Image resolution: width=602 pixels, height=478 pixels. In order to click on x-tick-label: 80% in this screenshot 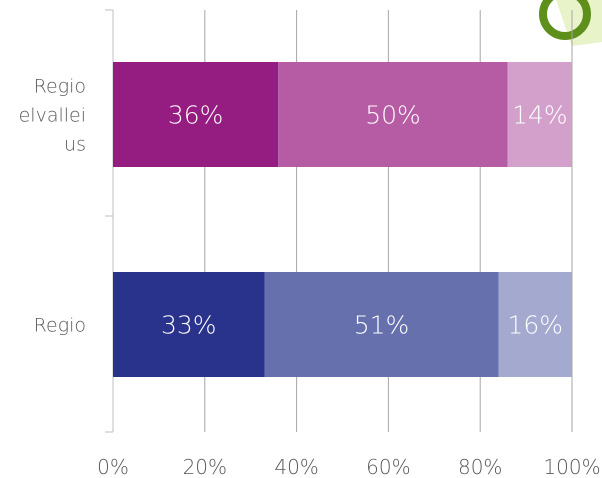, I will do `click(480, 466)`.